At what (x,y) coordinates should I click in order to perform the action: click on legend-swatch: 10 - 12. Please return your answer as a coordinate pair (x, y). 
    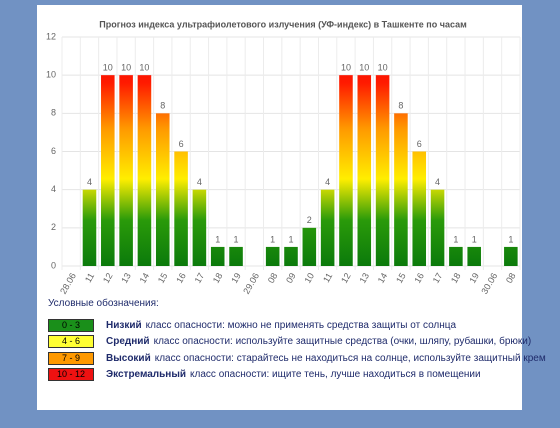
    Looking at the image, I should click on (71, 374).